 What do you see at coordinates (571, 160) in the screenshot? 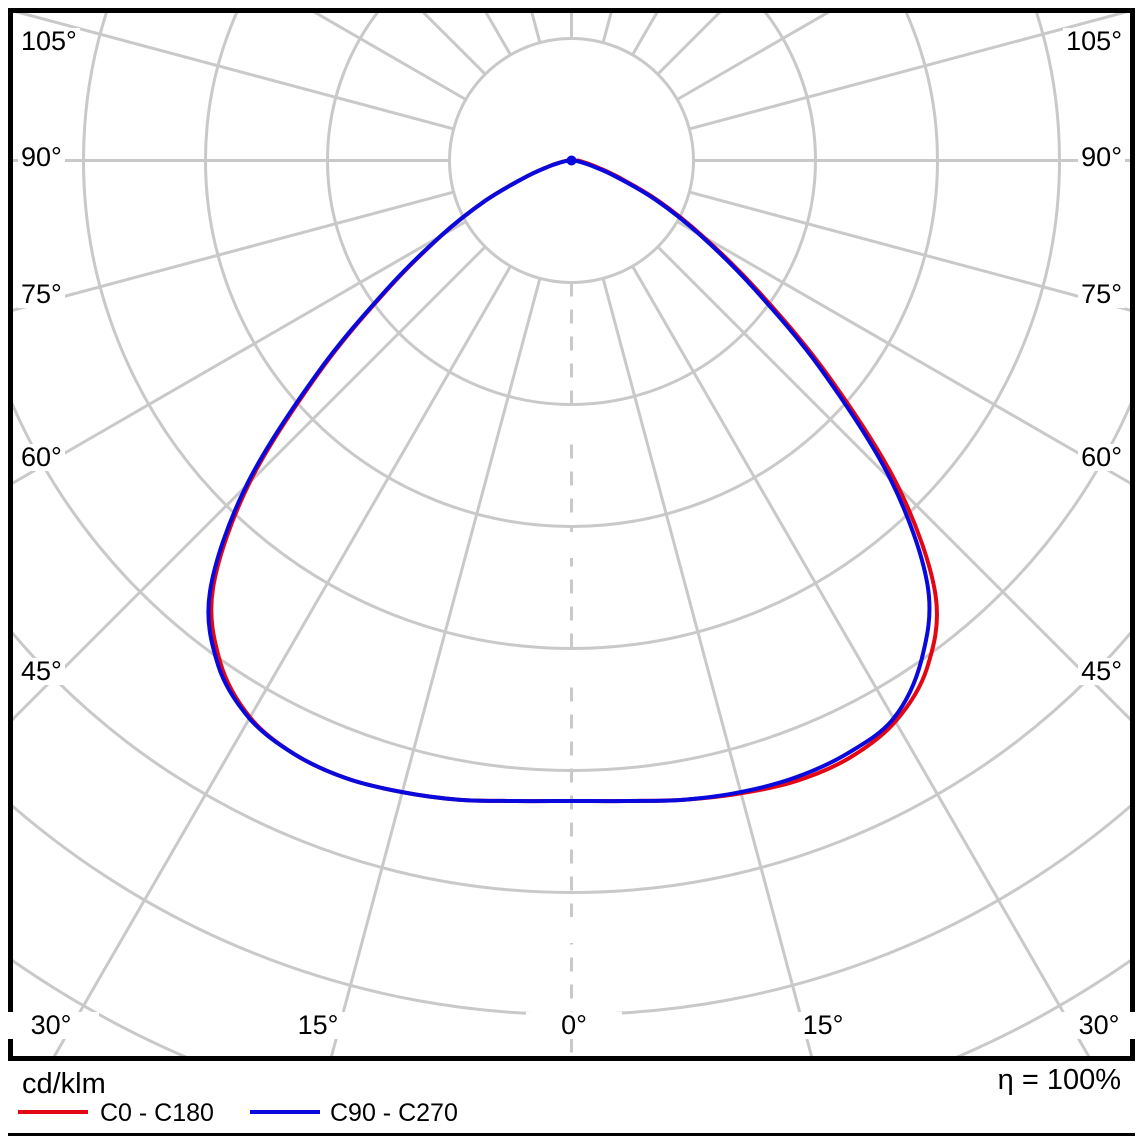
I see `center-dot` at bounding box center [571, 160].